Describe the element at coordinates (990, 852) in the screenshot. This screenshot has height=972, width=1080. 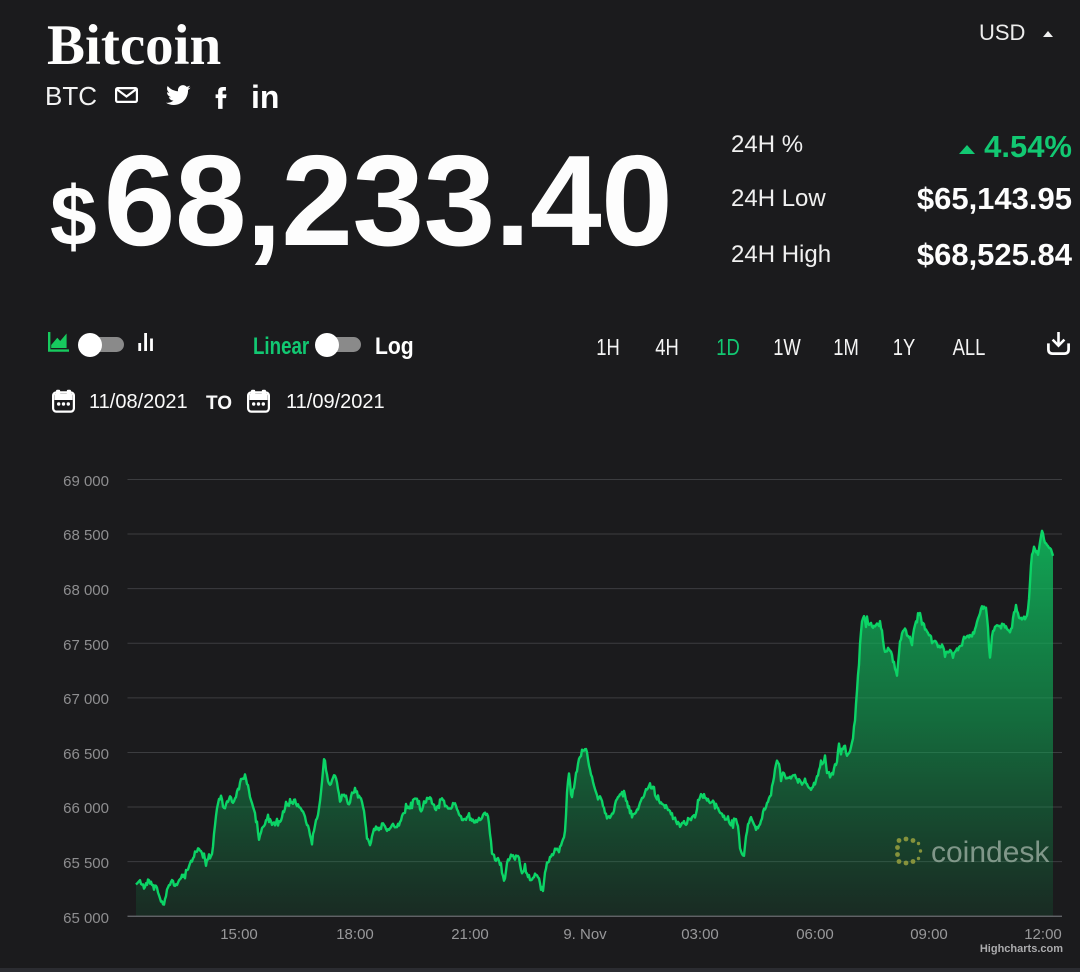
I see `svg-text: coindesk` at that location.